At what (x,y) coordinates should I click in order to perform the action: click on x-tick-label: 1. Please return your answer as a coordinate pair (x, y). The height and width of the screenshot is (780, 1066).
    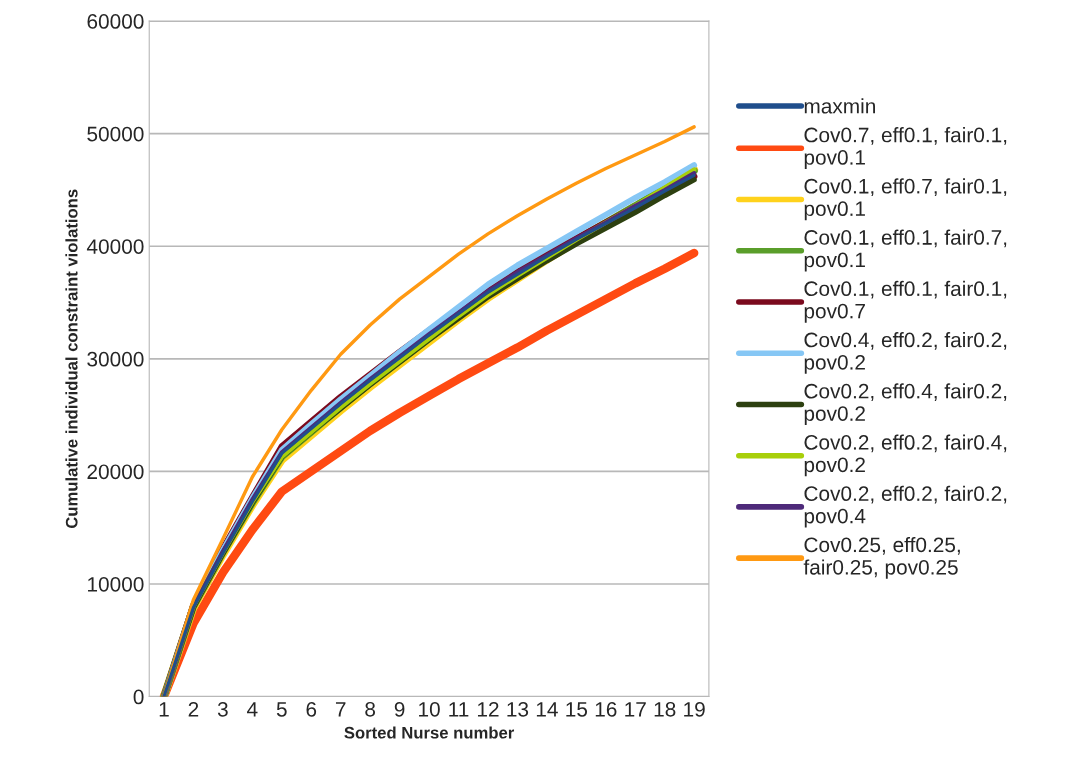
    Looking at the image, I should click on (164, 709).